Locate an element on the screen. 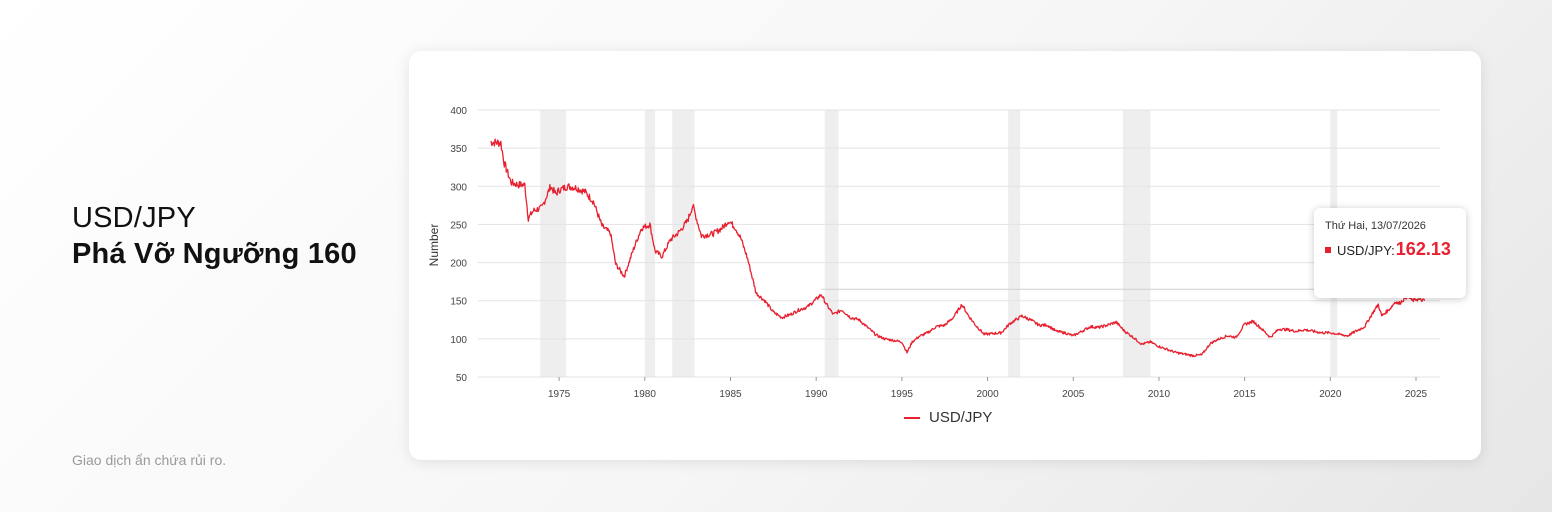  headline-title: Phá Vỡ Ngưỡng 160 is located at coordinates (214, 254).